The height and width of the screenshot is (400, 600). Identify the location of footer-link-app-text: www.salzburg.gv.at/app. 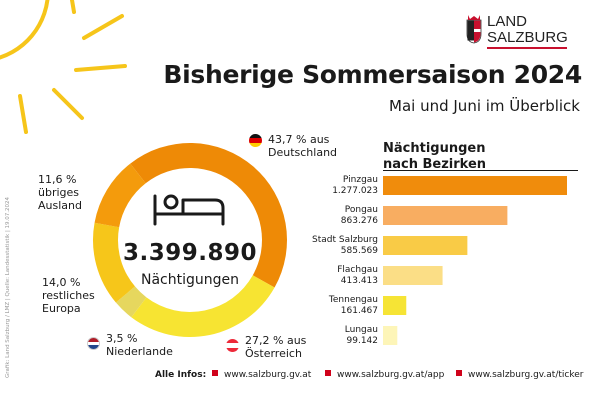
(391, 375).